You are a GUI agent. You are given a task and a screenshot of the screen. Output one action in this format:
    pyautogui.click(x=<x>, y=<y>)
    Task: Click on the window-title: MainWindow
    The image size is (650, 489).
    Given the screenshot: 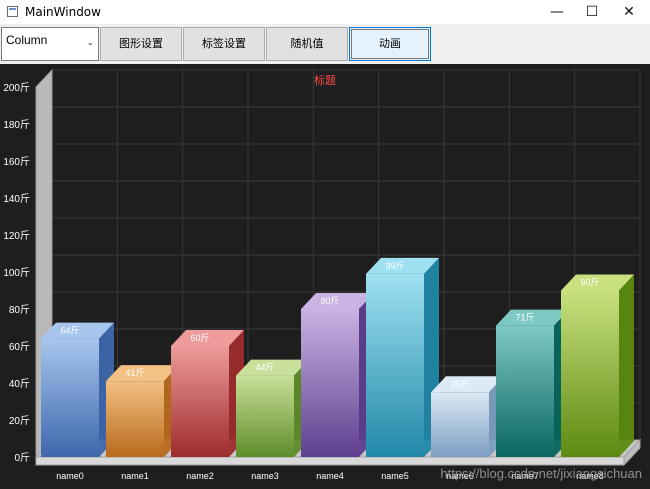 What is the action you would take?
    pyautogui.click(x=63, y=12)
    